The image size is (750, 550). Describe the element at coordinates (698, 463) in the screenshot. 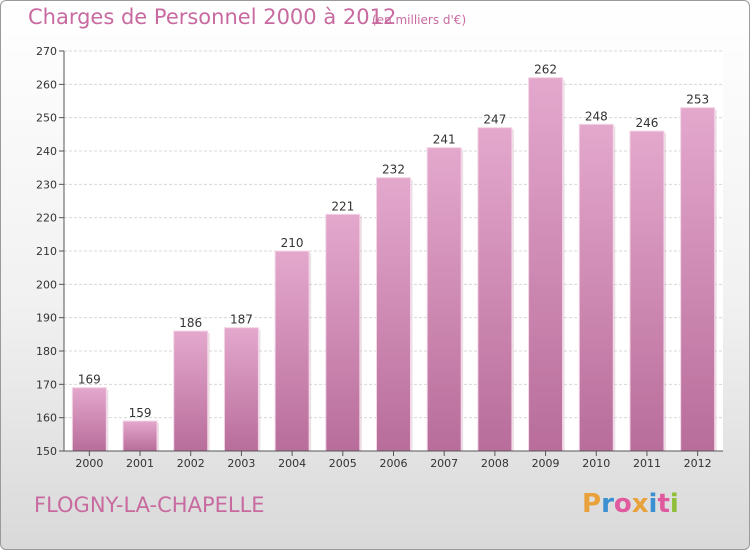

I see `x-tick-label: 2012` at that location.